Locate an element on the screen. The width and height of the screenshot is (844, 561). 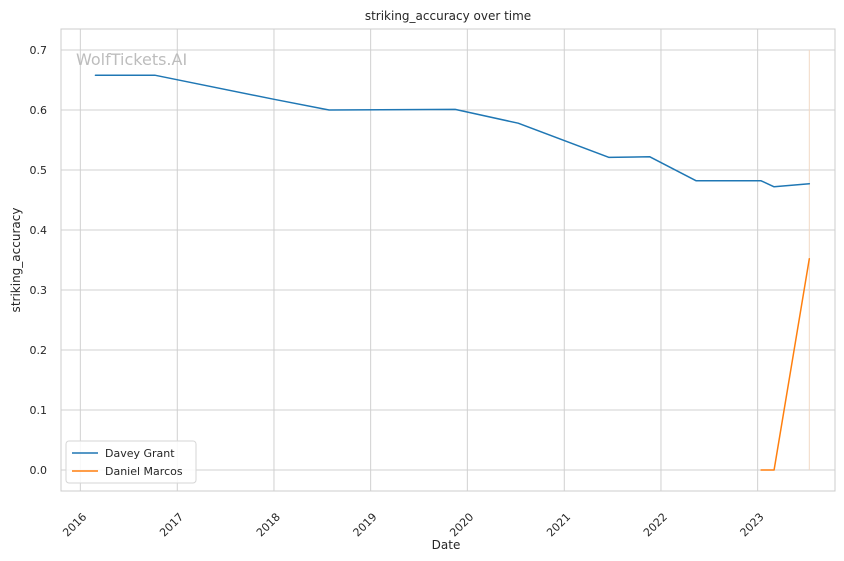
watermark: WolfTickets.AI is located at coordinates (131, 59).